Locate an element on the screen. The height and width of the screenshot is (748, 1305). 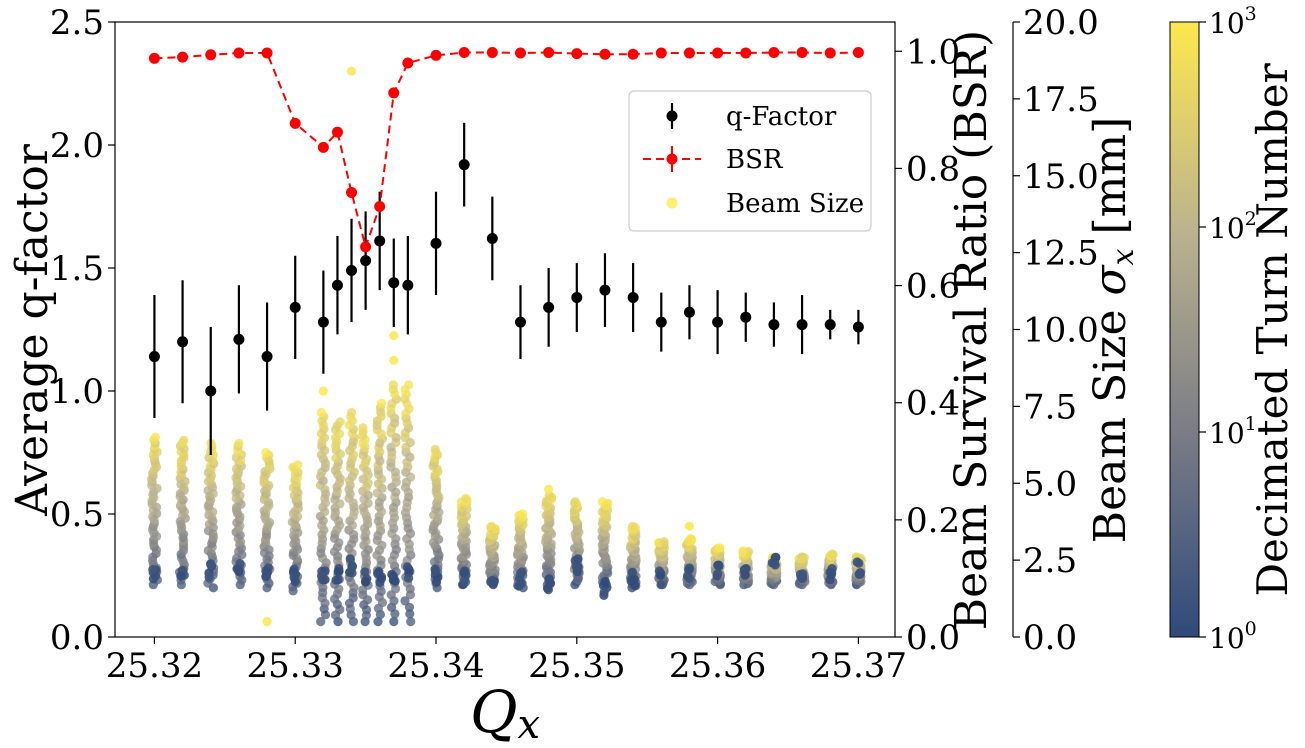
x-tick-label: 25.33 is located at coordinates (295, 666).